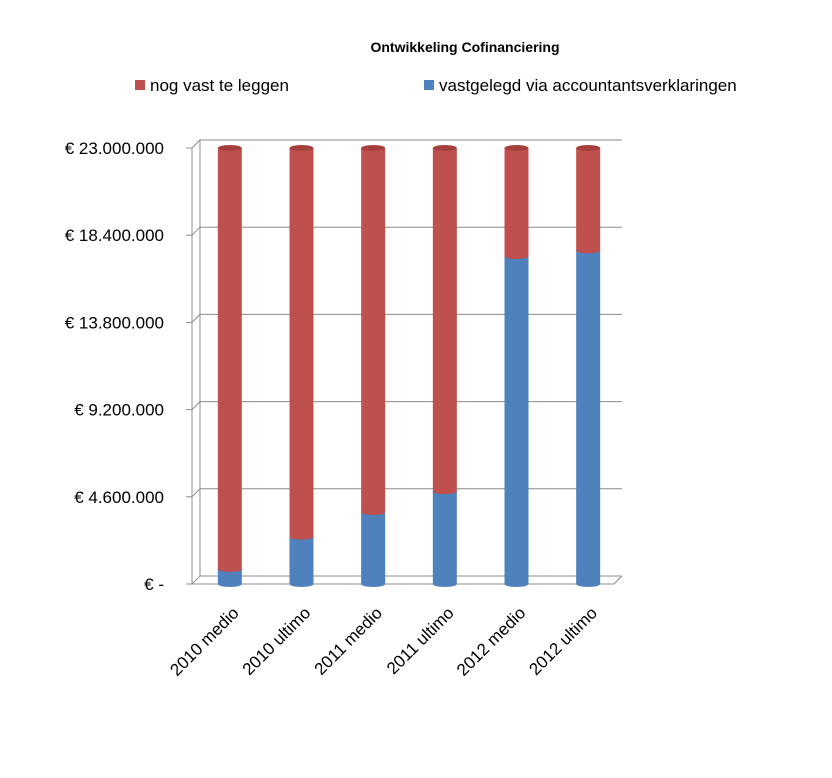  What do you see at coordinates (114, 322) in the screenshot?
I see `y-tick-label: € 13.800.000` at bounding box center [114, 322].